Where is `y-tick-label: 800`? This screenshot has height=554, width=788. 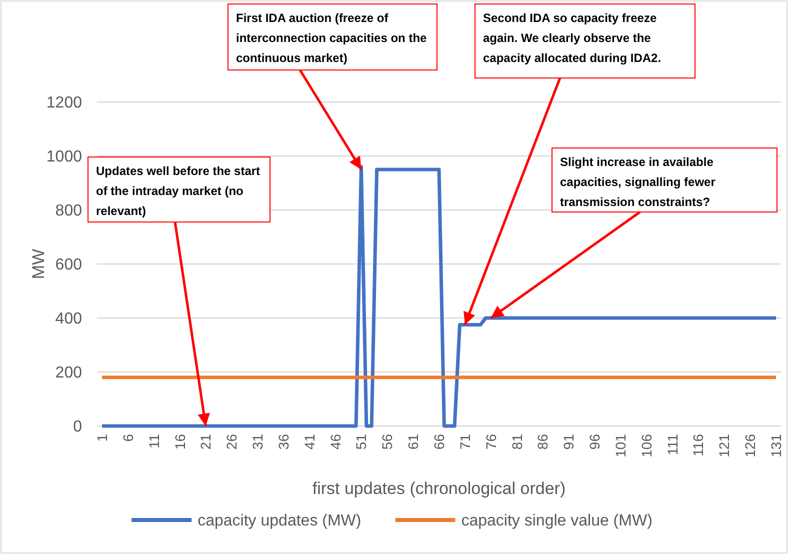
y-tick-label: 800 is located at coordinates (68, 211).